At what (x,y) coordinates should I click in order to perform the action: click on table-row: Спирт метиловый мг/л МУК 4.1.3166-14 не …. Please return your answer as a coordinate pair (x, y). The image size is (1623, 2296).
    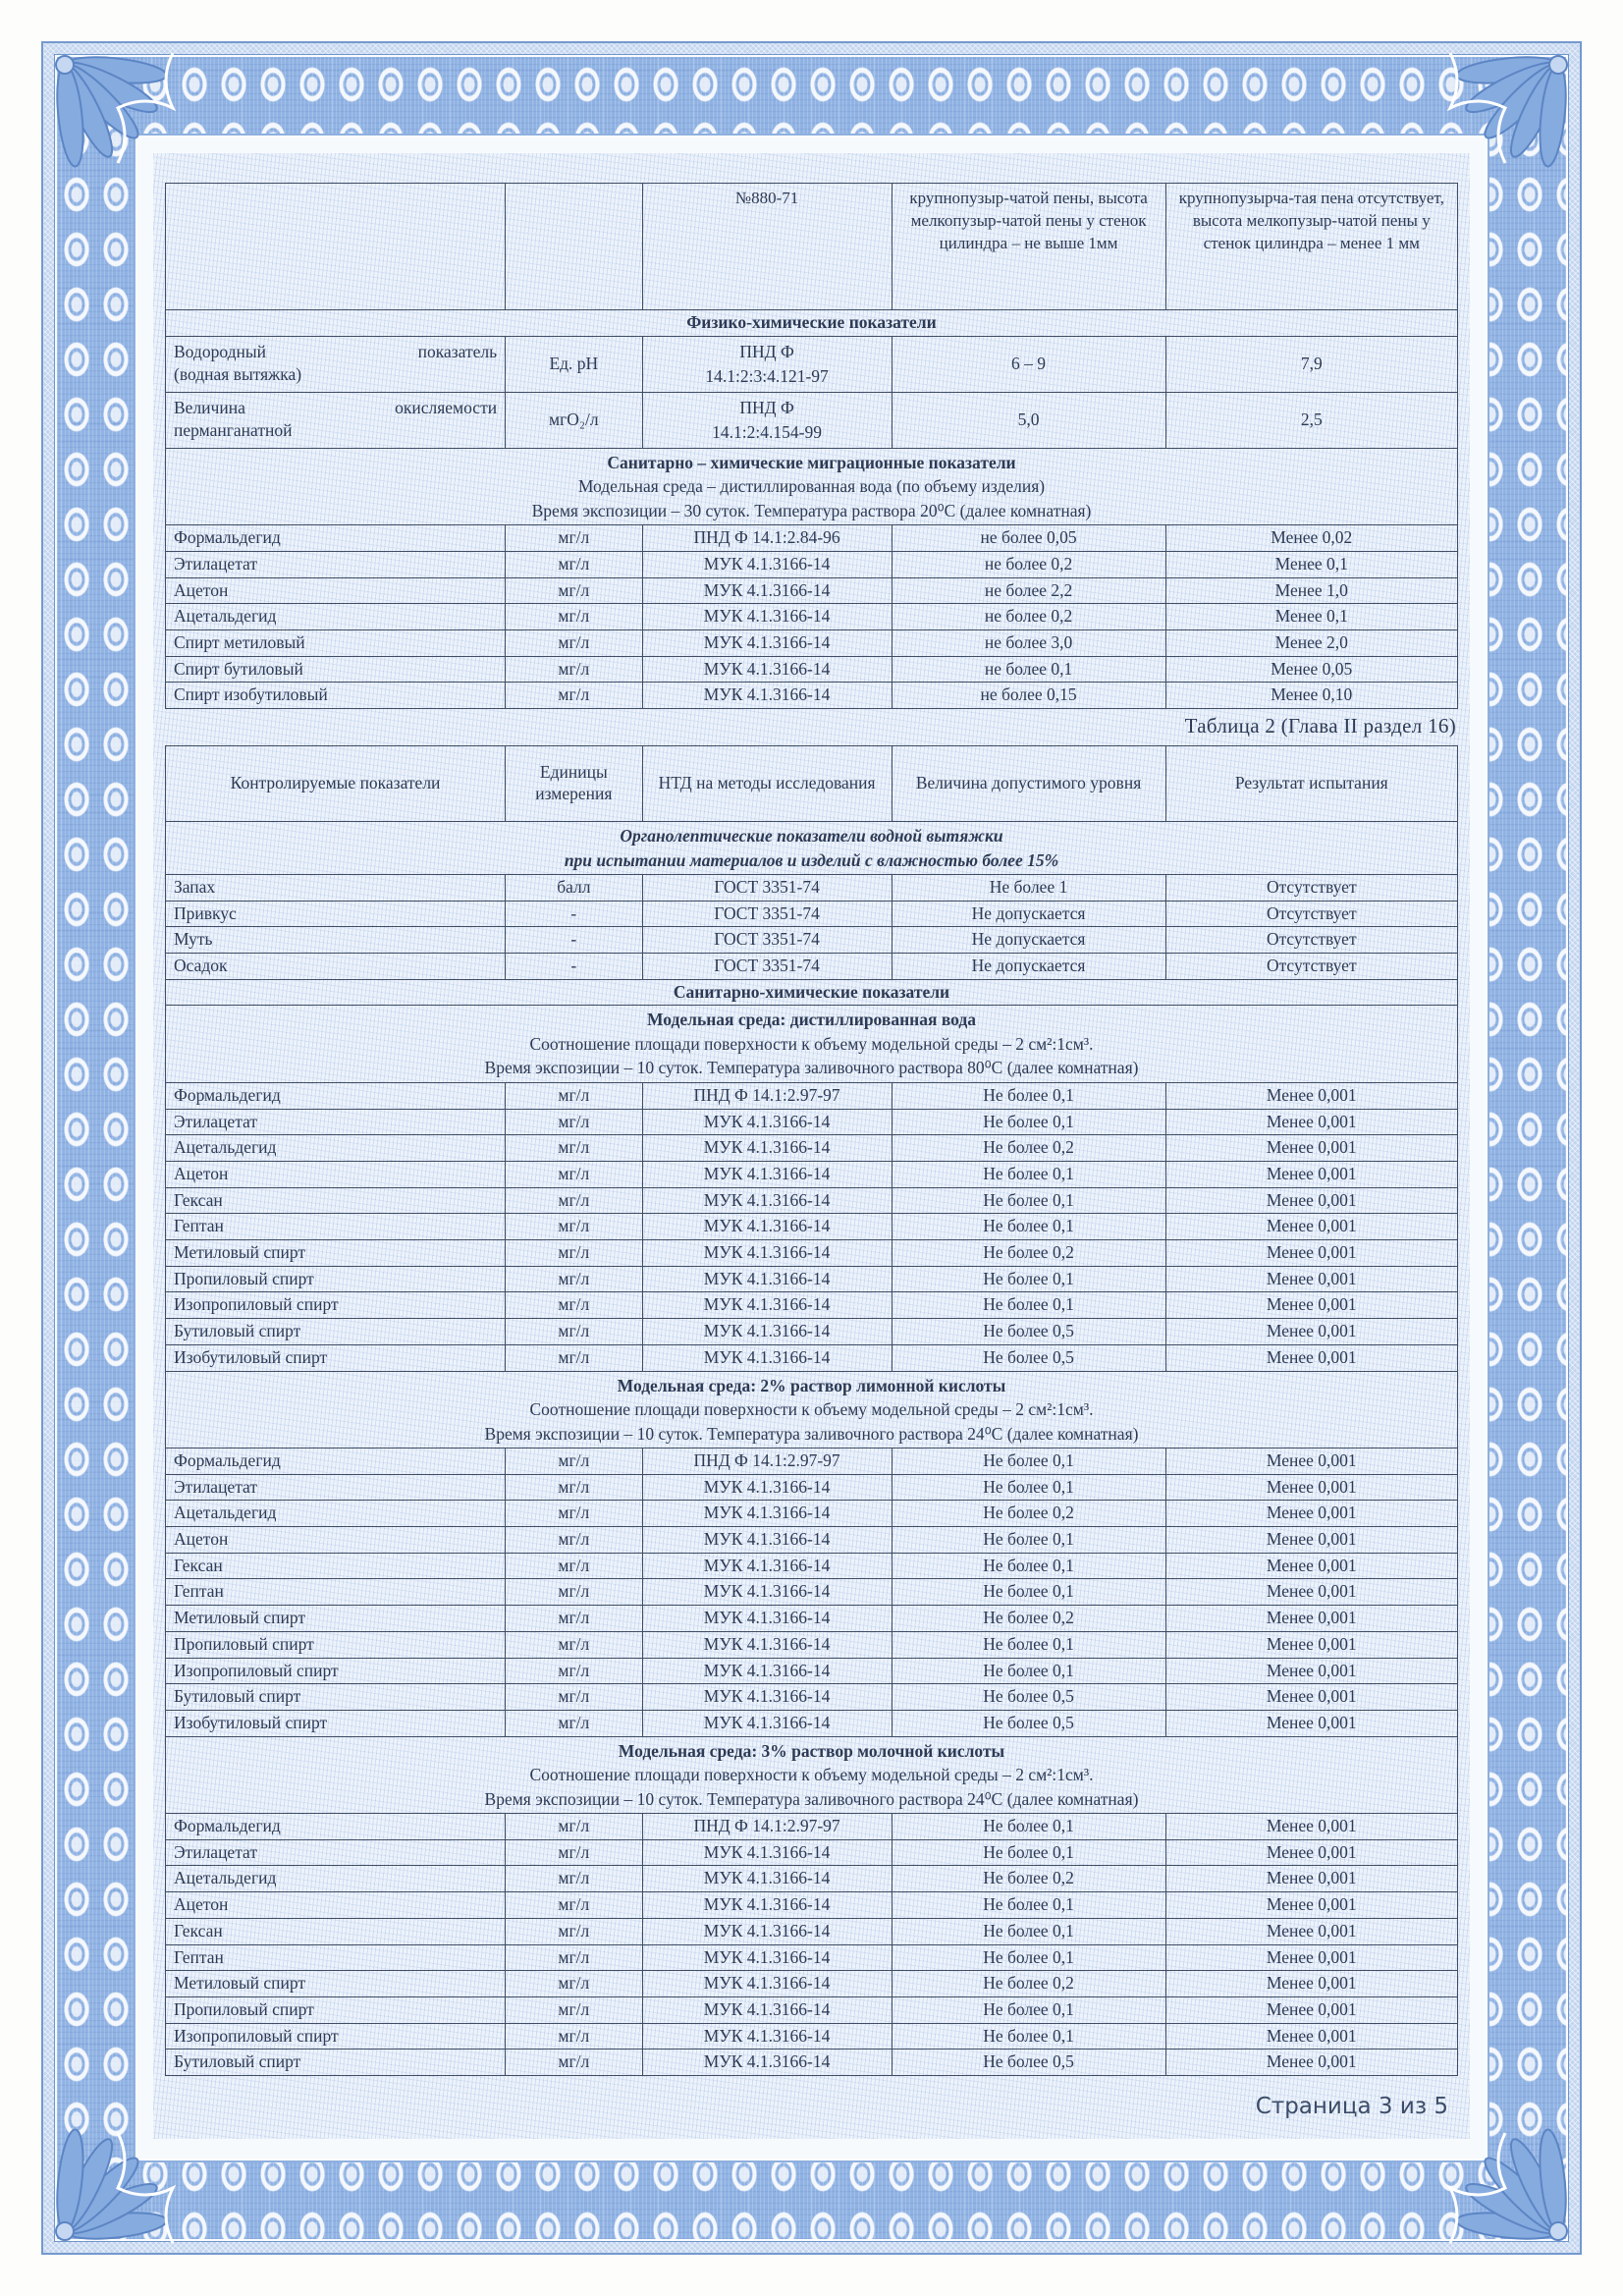
    Looking at the image, I should click on (811, 643).